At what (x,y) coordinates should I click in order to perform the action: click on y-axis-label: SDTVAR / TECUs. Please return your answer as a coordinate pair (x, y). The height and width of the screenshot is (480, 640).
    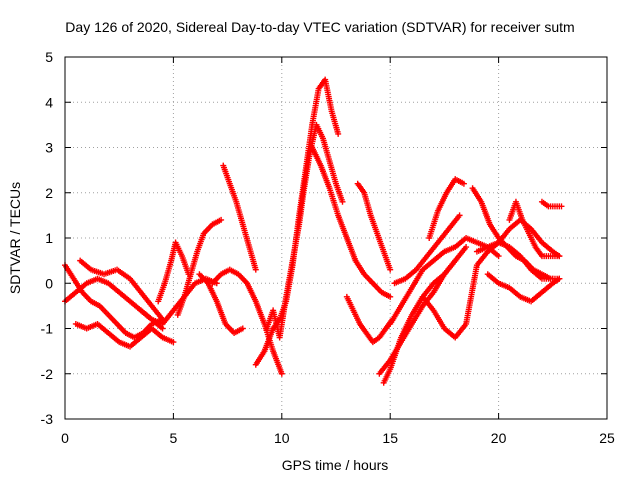
    Looking at the image, I should click on (15, 238).